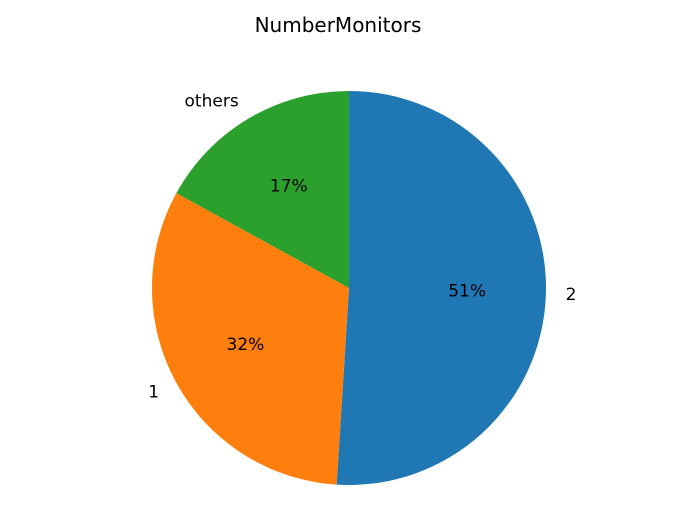  I want to click on pie-slice-others, so click(262, 189).